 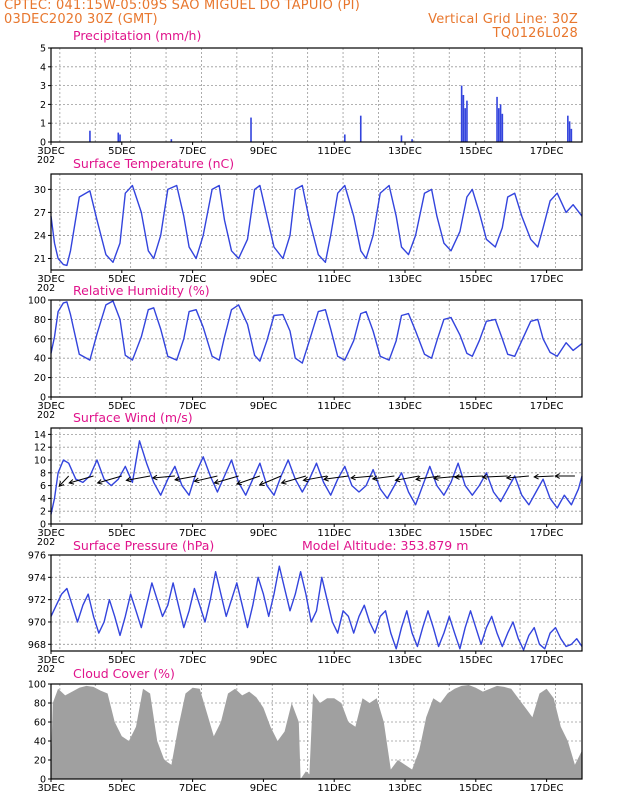 What do you see at coordinates (40, 461) in the screenshot?
I see `y-tick-label: 10` at bounding box center [40, 461].